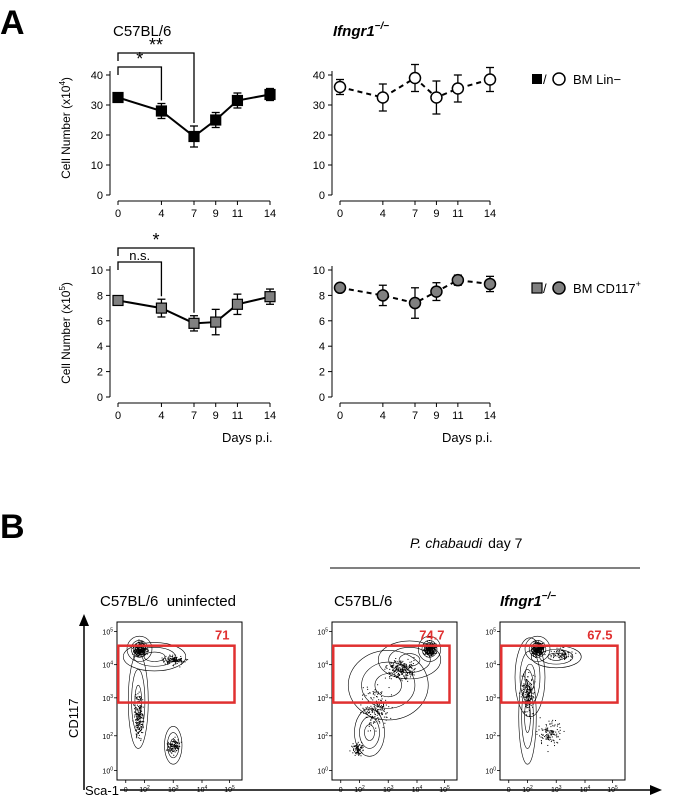 This screenshot has height=805, width=676. I want to click on flow-tick-sup: 5, so click(494, 630).